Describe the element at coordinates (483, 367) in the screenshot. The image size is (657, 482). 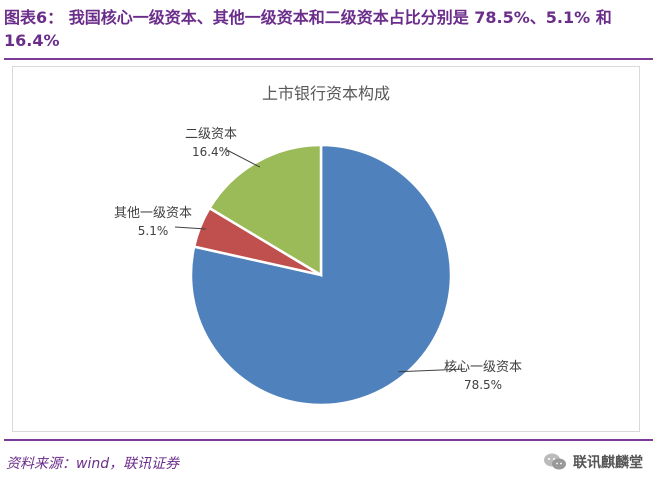
I see `slice-label: 核心一级资本` at that location.